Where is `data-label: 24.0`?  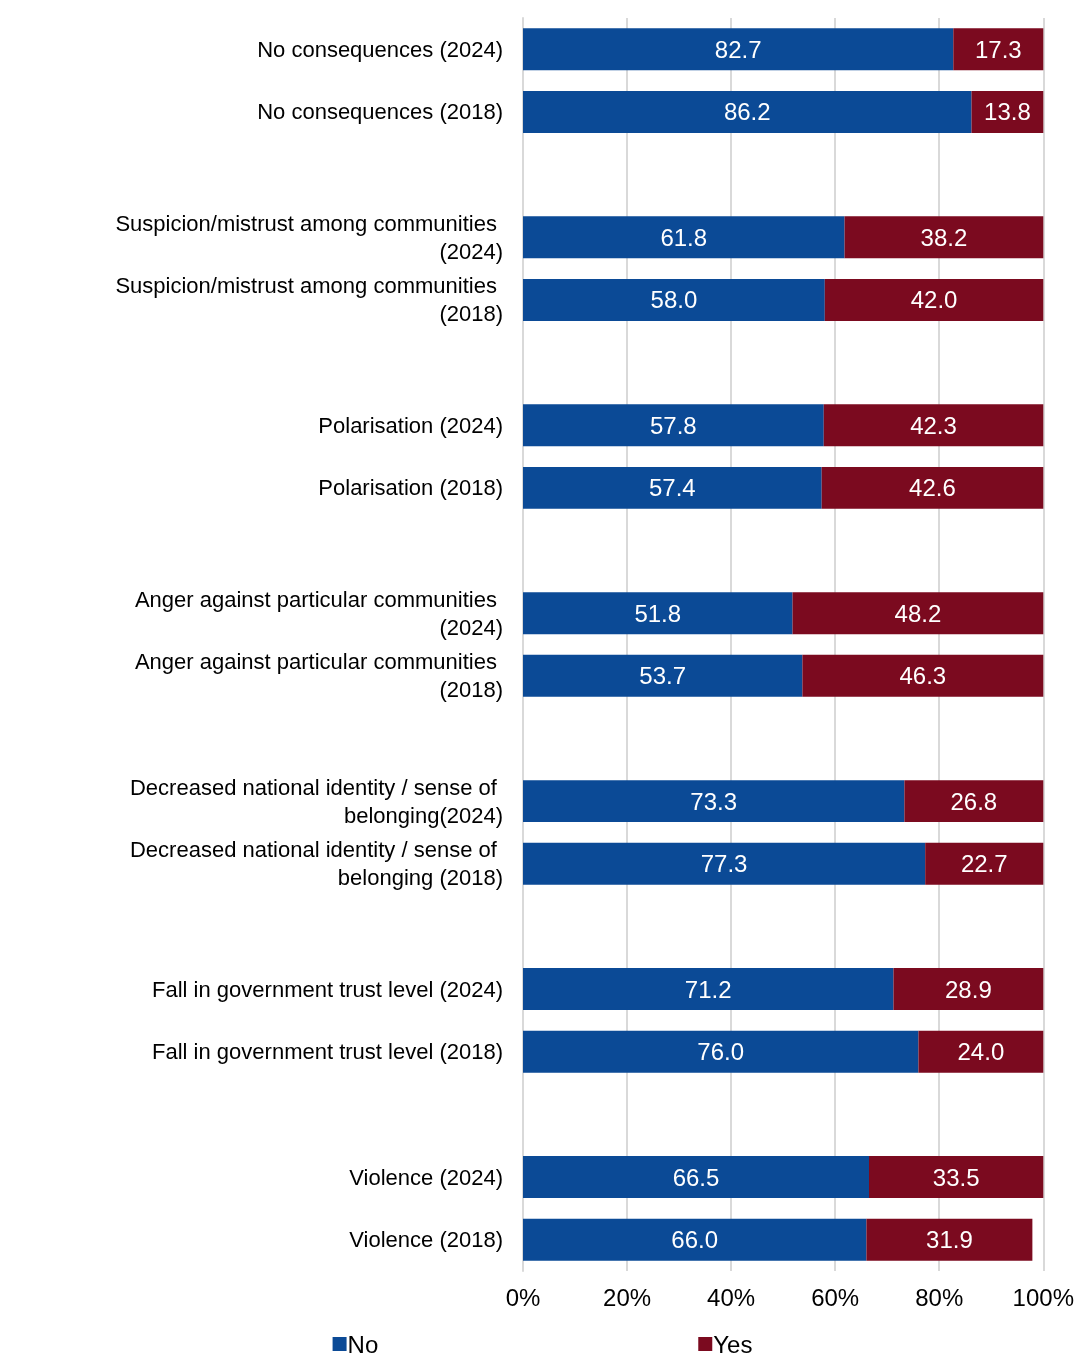
data-label: 24.0 is located at coordinates (981, 1052).